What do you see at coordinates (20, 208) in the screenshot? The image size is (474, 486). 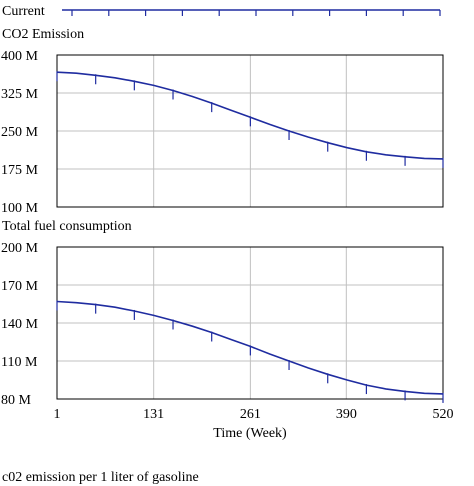 I see `y-tick-label: 100 M` at bounding box center [20, 208].